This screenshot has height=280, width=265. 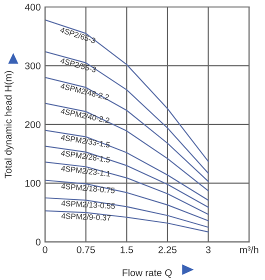 What do you see at coordinates (249, 250) in the screenshot?
I see `x-tick-label: m³/h` at bounding box center [249, 250].